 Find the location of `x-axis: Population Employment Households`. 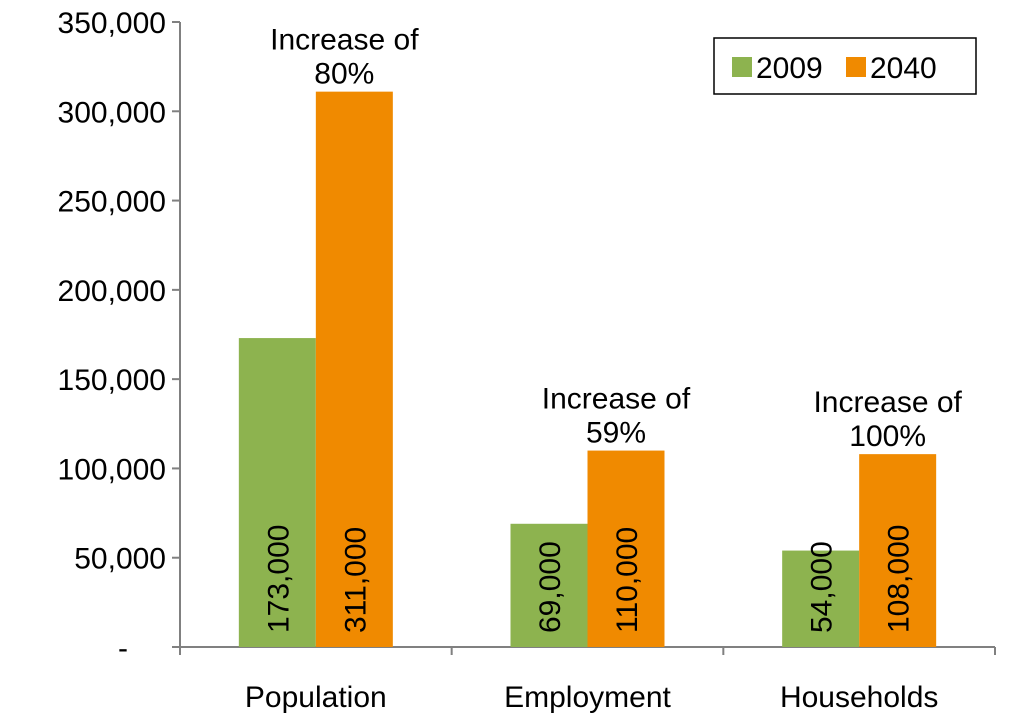

x-axis: Population Employment Households is located at coordinates (591, 697).